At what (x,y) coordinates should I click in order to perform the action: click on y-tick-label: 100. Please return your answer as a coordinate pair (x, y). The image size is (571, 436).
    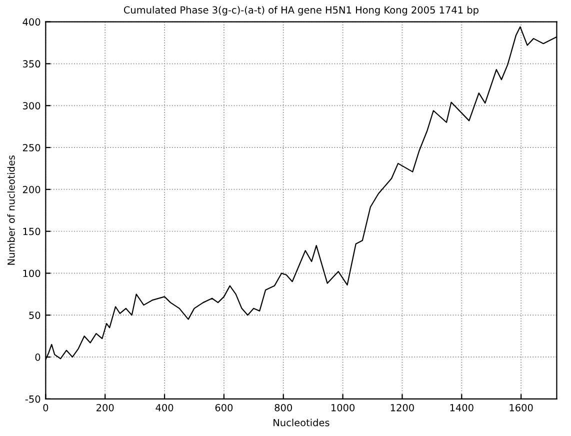
    Looking at the image, I should click on (31, 274).